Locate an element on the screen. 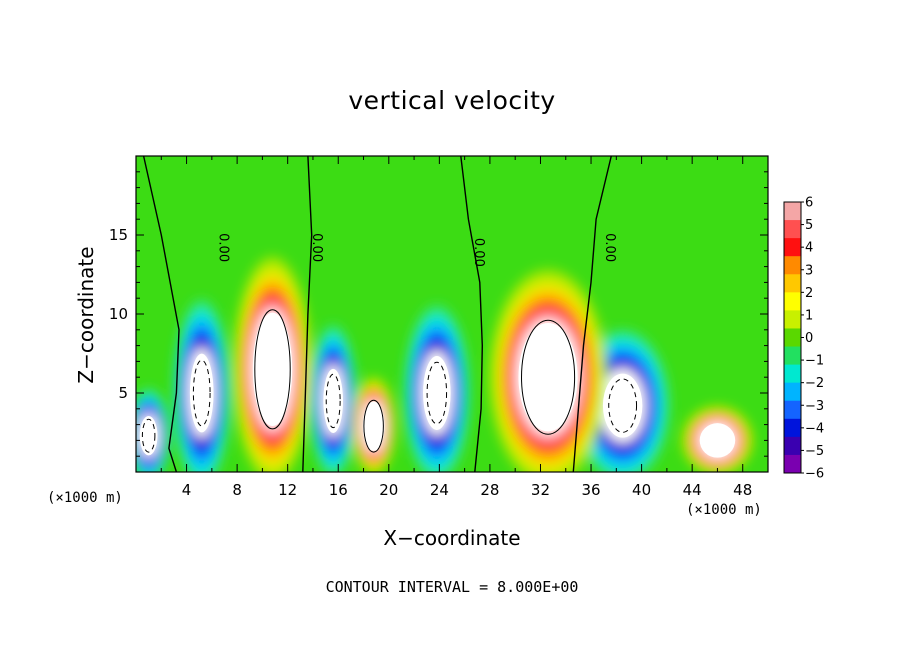  x-tick-label-4: 20 is located at coordinates (388, 490).